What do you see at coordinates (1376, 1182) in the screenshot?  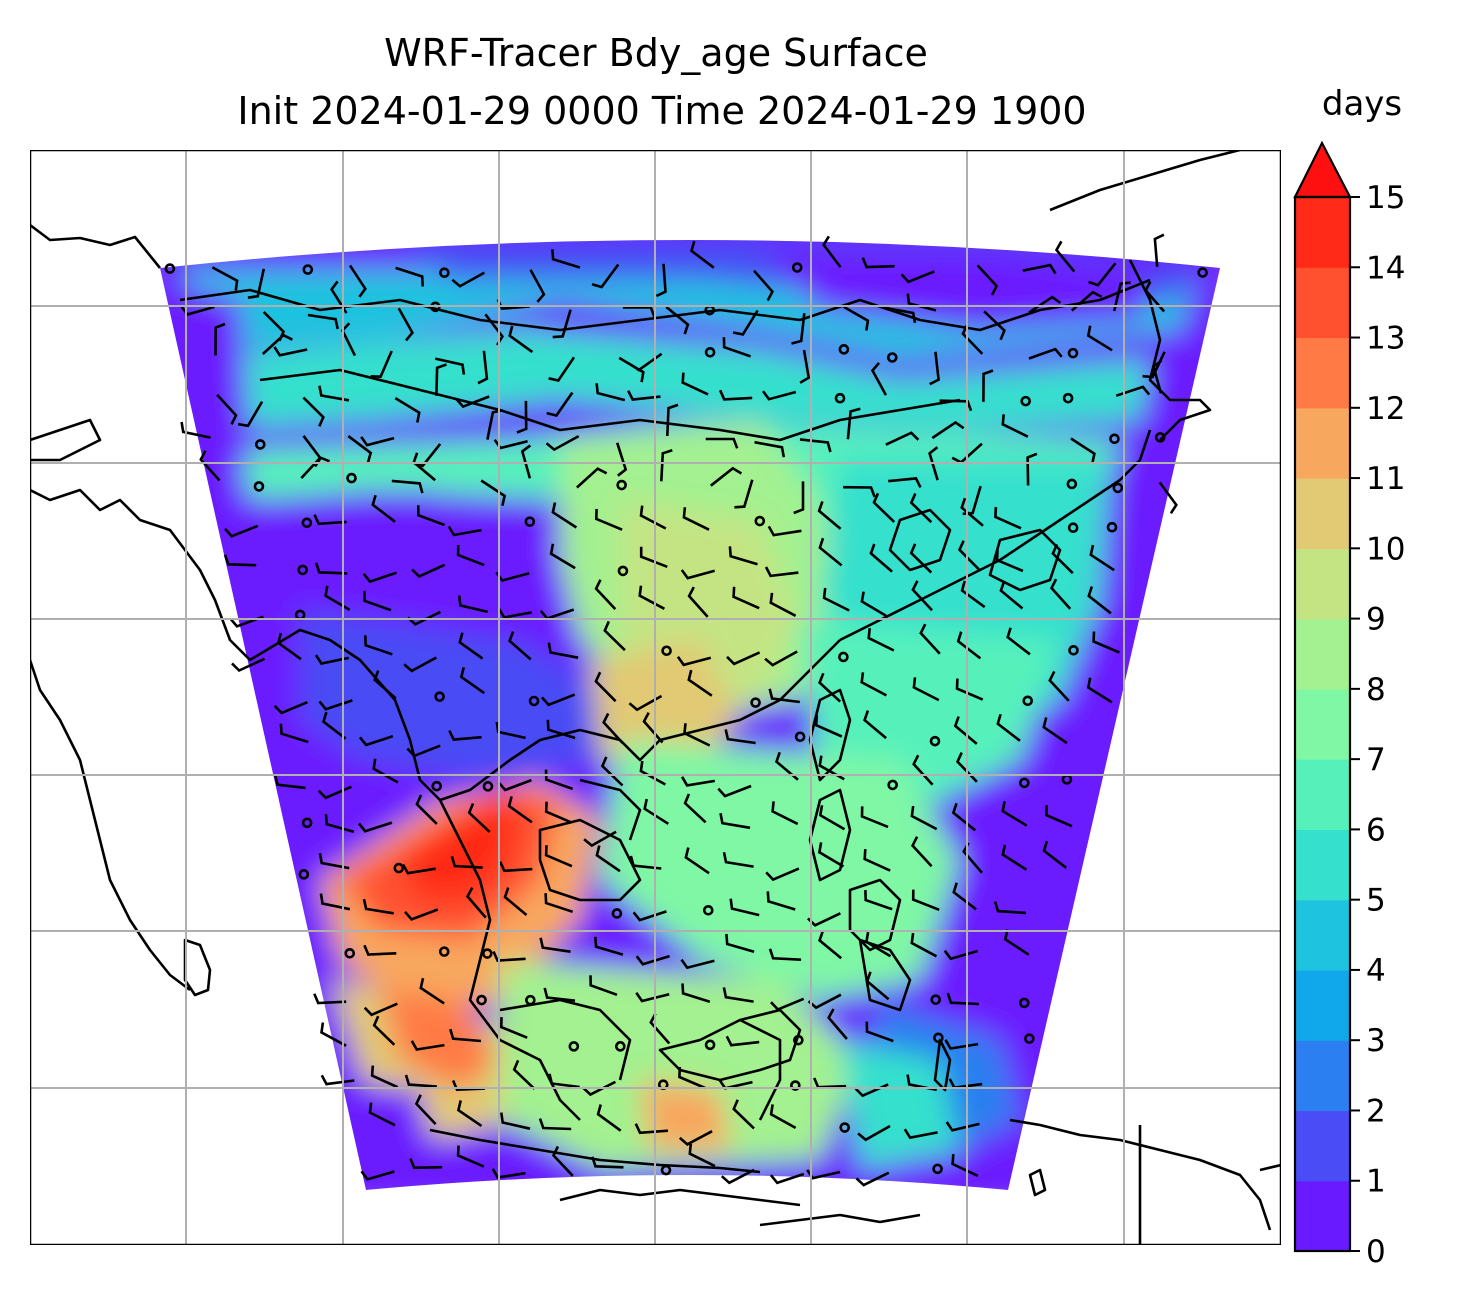 I see `colorbar-tick-label: 1` at bounding box center [1376, 1182].